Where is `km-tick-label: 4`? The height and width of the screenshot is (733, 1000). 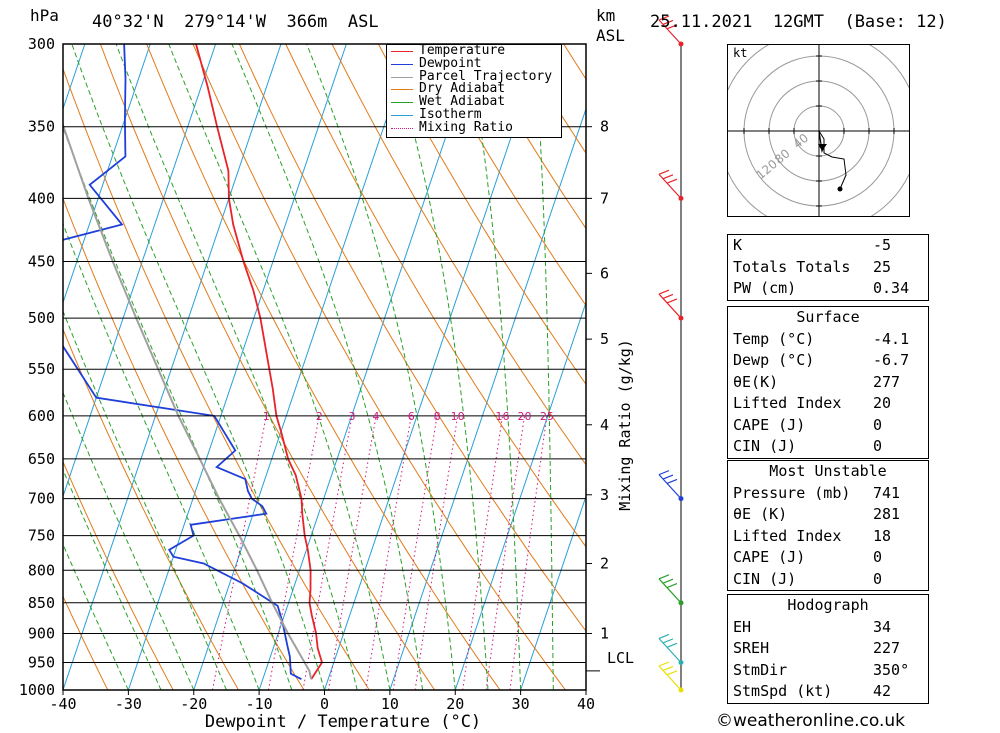
km-tick-label: 4 is located at coordinates (604, 425).